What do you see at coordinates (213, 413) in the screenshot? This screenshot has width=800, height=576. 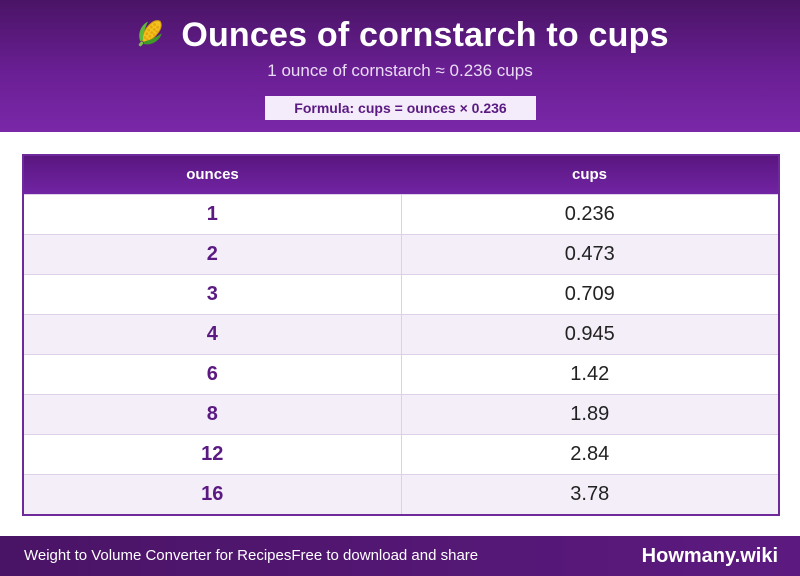 I see `ounces-cell: 8` at bounding box center [213, 413].